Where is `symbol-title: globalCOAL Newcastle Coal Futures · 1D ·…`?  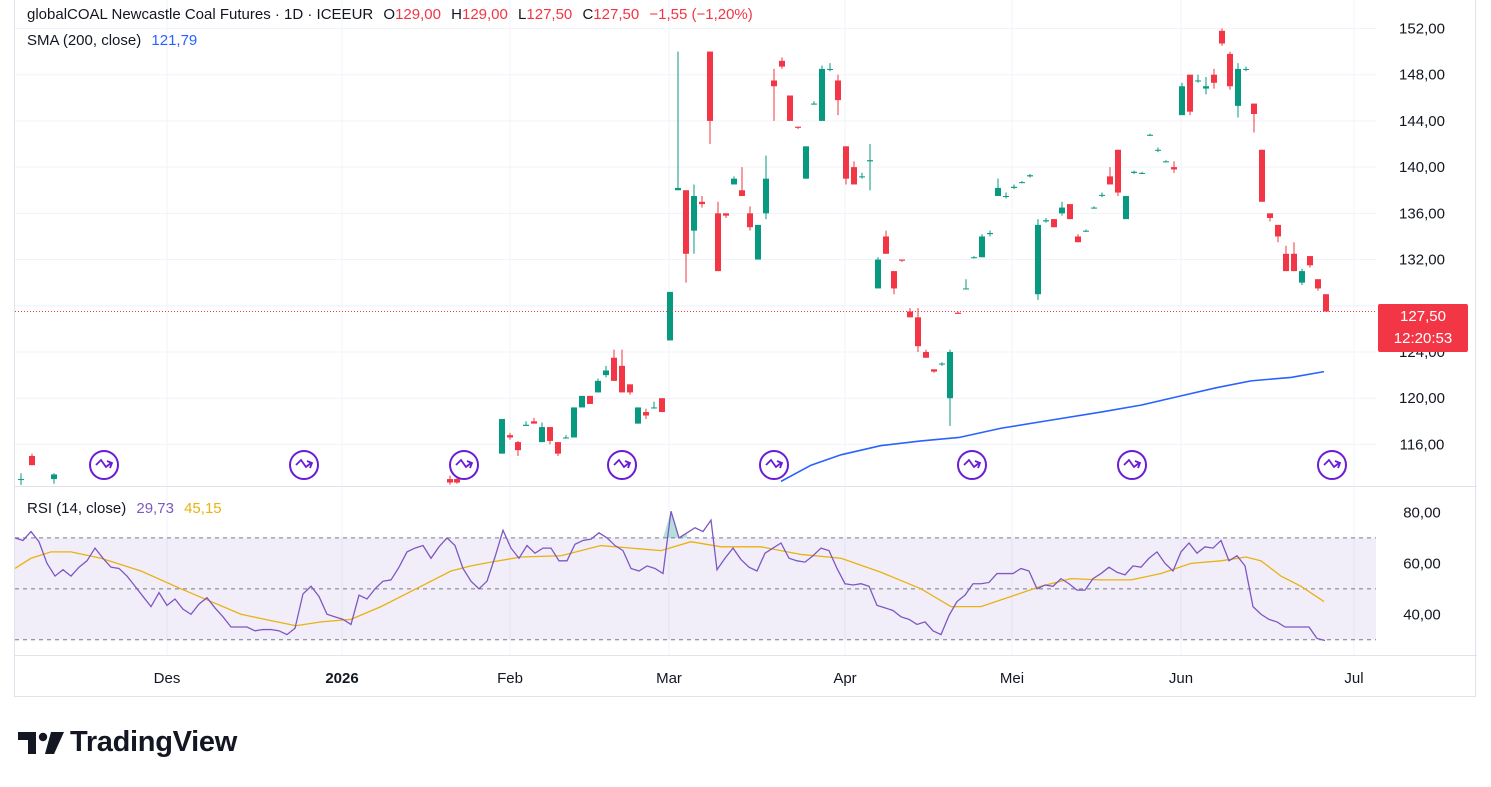 symbol-title: globalCOAL Newcastle Coal Futures · 1D ·… is located at coordinates (200, 14).